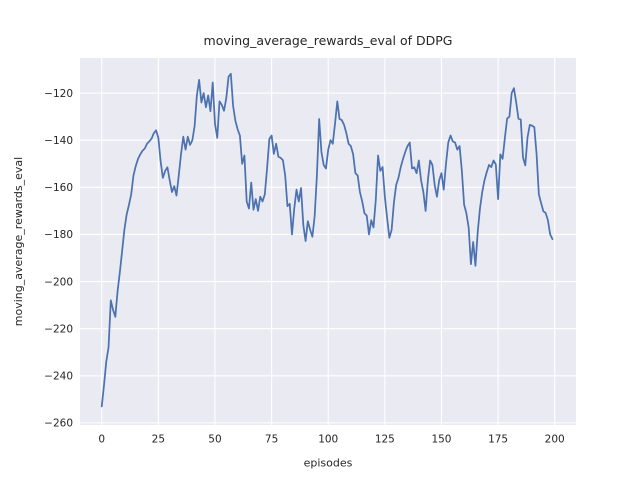 This screenshot has width=640, height=480. Describe the element at coordinates (214, 440) in the screenshot. I see `x-tick-label: 50` at that location.